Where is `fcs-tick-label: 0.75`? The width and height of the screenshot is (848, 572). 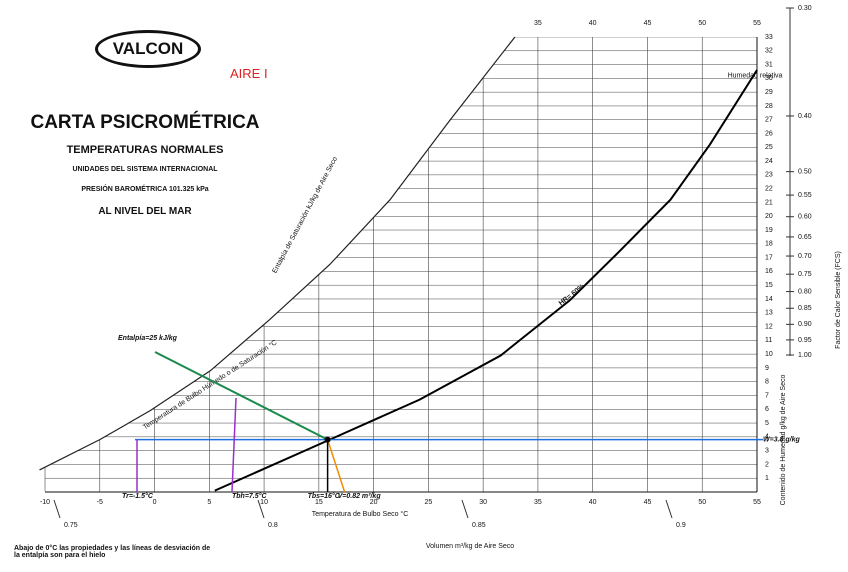
fcs-tick-label: 0.75 is located at coordinates (805, 274).